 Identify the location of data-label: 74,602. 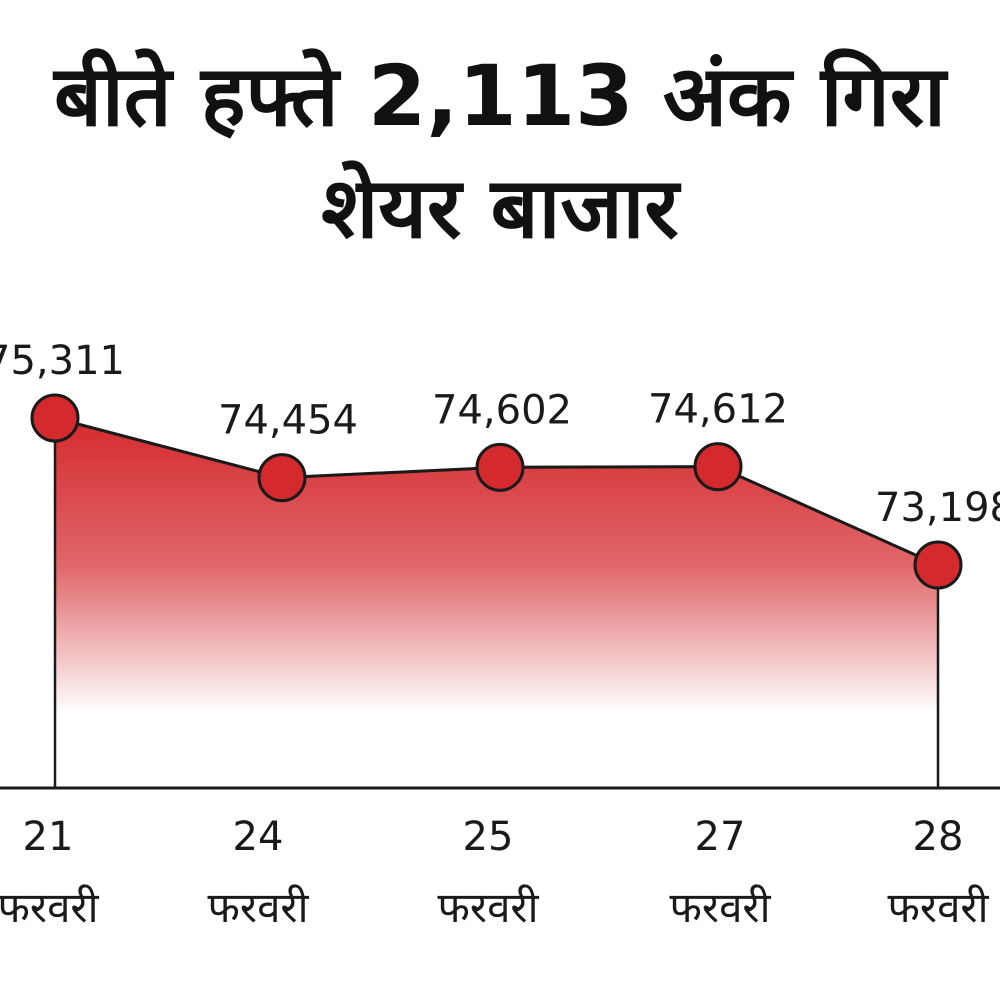
(502, 410).